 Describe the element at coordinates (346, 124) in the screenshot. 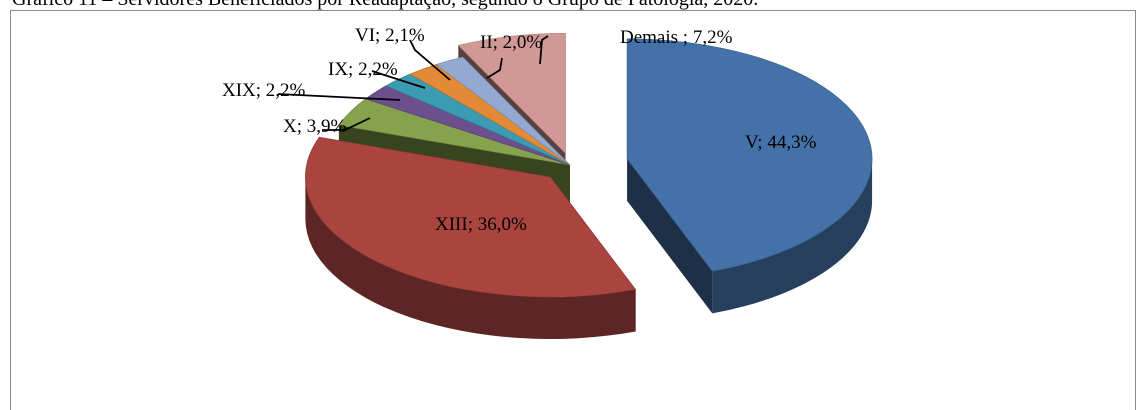

I see `leader-line-x` at that location.